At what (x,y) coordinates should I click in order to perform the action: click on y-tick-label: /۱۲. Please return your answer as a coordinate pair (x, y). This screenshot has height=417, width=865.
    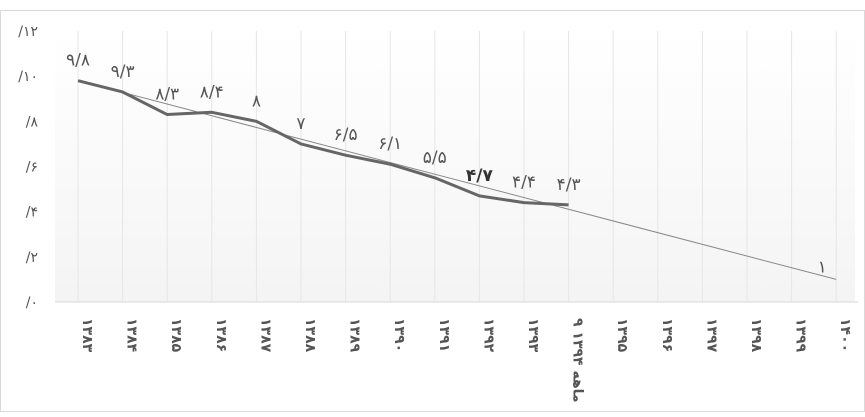
    Looking at the image, I should click on (28, 32).